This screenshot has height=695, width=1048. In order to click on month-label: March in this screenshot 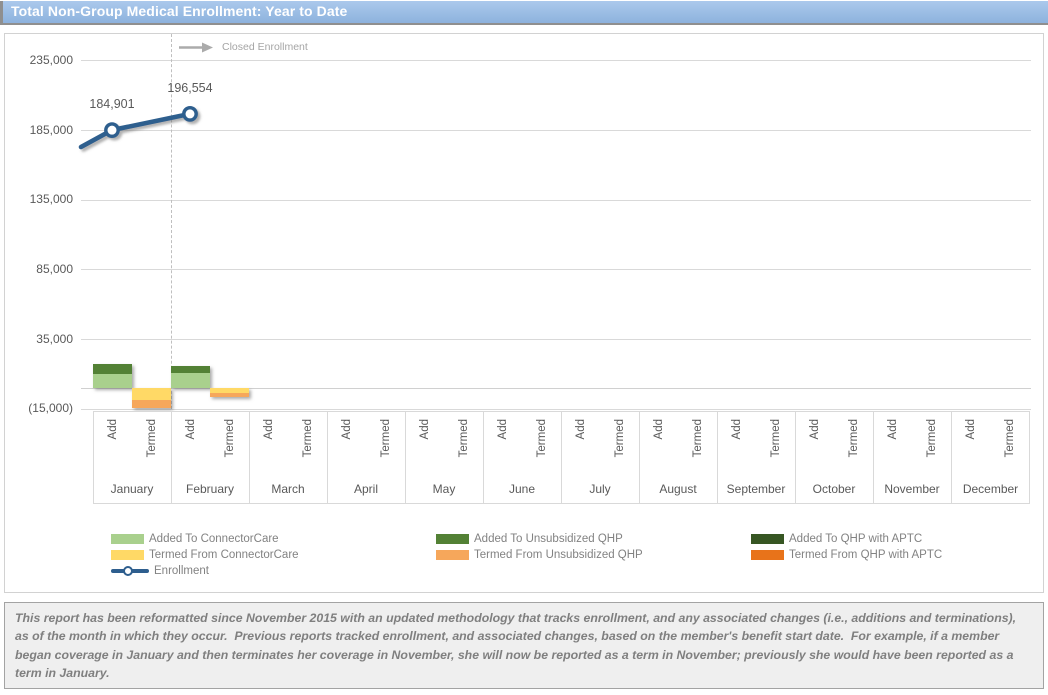, I will do `click(288, 489)`.